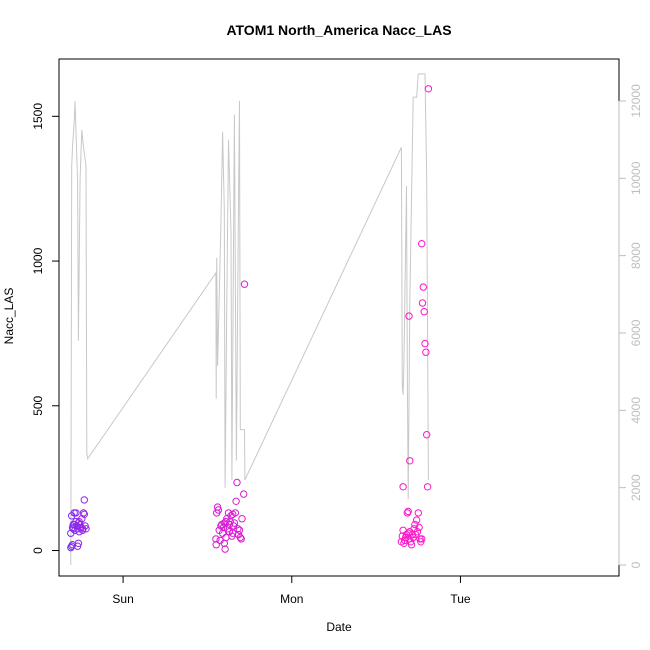  I want to click on y-left-tick-label: 1500, so click(38, 116).